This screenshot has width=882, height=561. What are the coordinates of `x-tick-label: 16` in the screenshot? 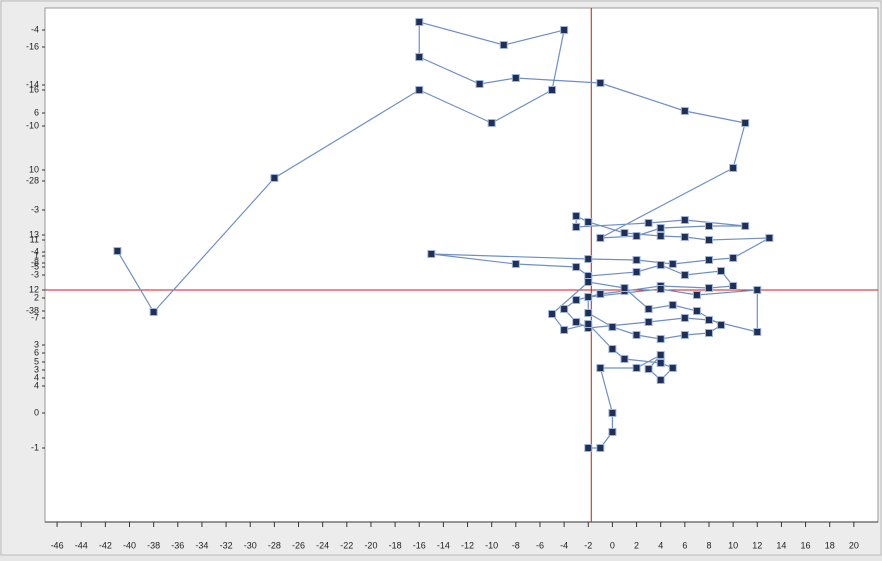 It's located at (806, 545).